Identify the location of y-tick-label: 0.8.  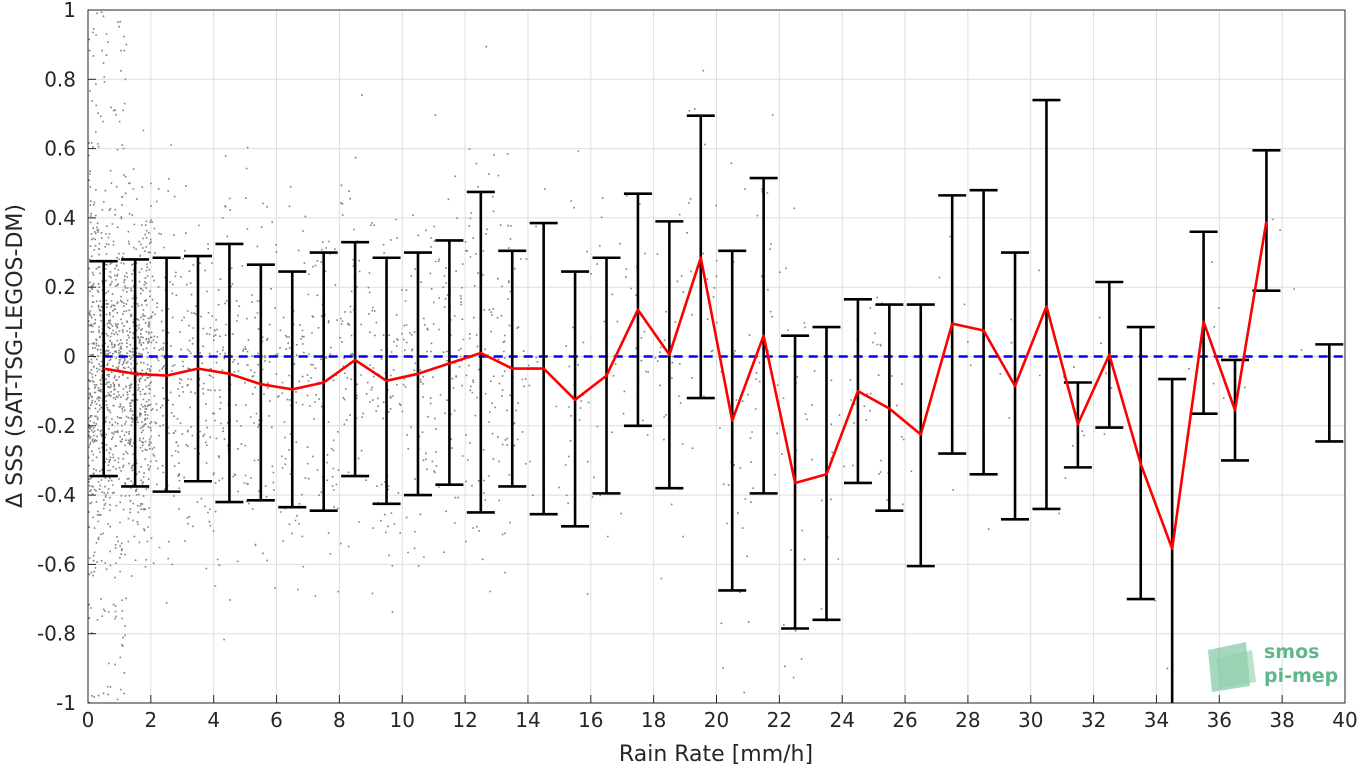
(60, 79).